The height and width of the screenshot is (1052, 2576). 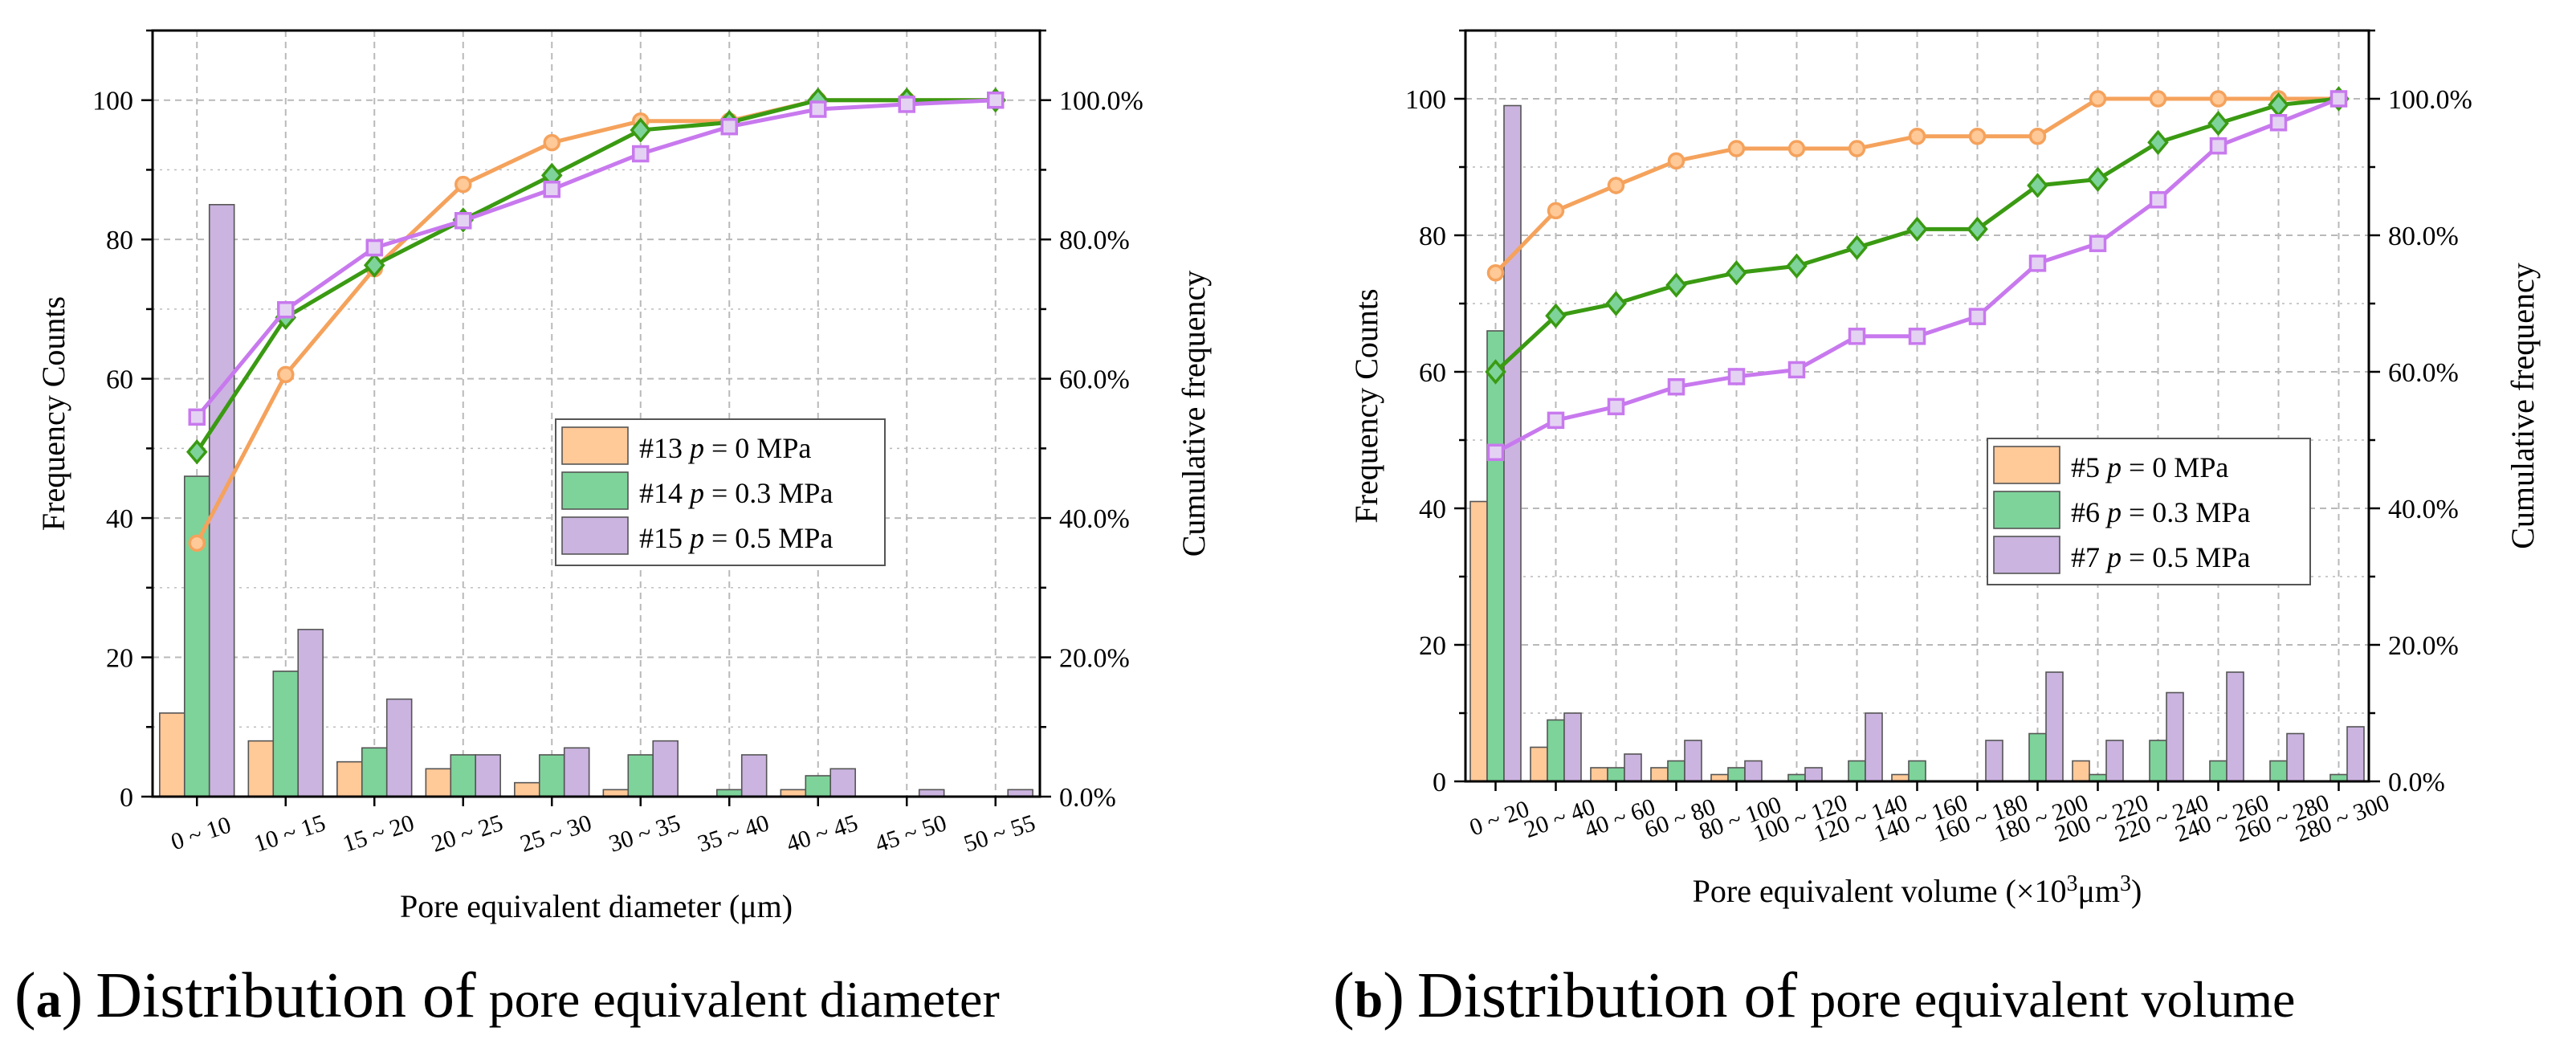 I want to click on caption-a-close: ), so click(x=72, y=995).